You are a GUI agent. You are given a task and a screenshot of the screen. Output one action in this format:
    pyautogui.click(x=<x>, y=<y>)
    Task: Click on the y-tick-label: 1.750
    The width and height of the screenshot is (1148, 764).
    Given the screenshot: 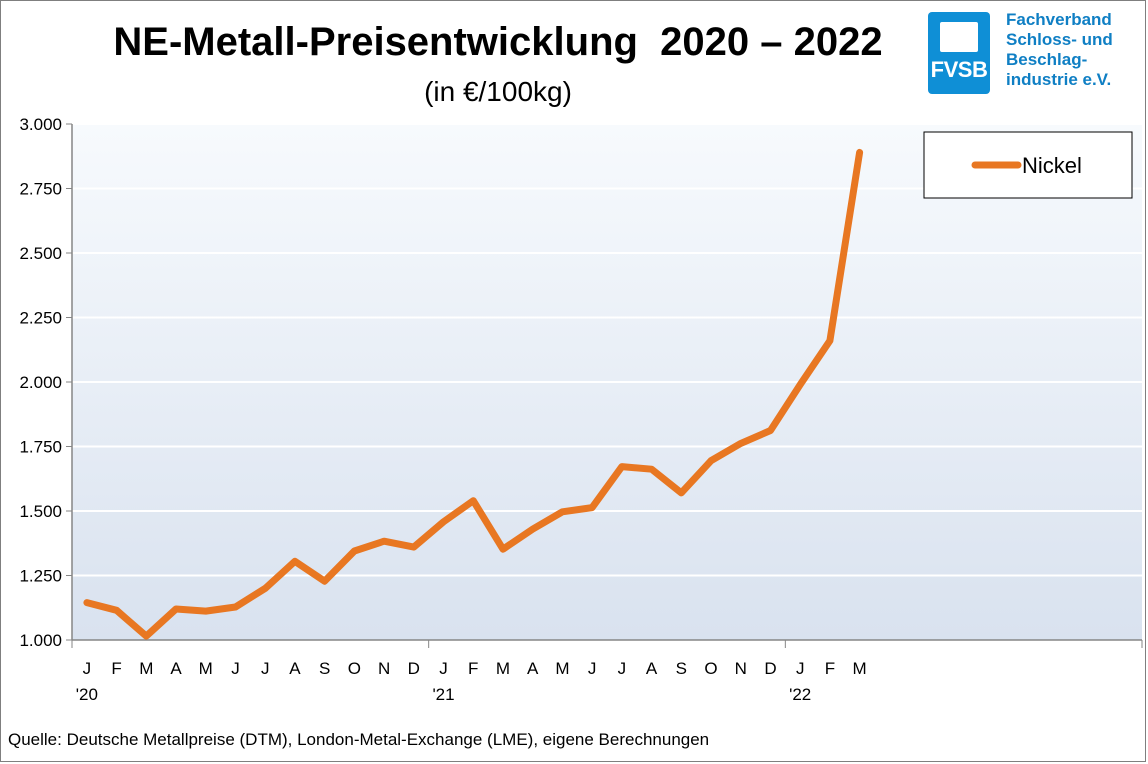 What is the action you would take?
    pyautogui.click(x=40, y=447)
    